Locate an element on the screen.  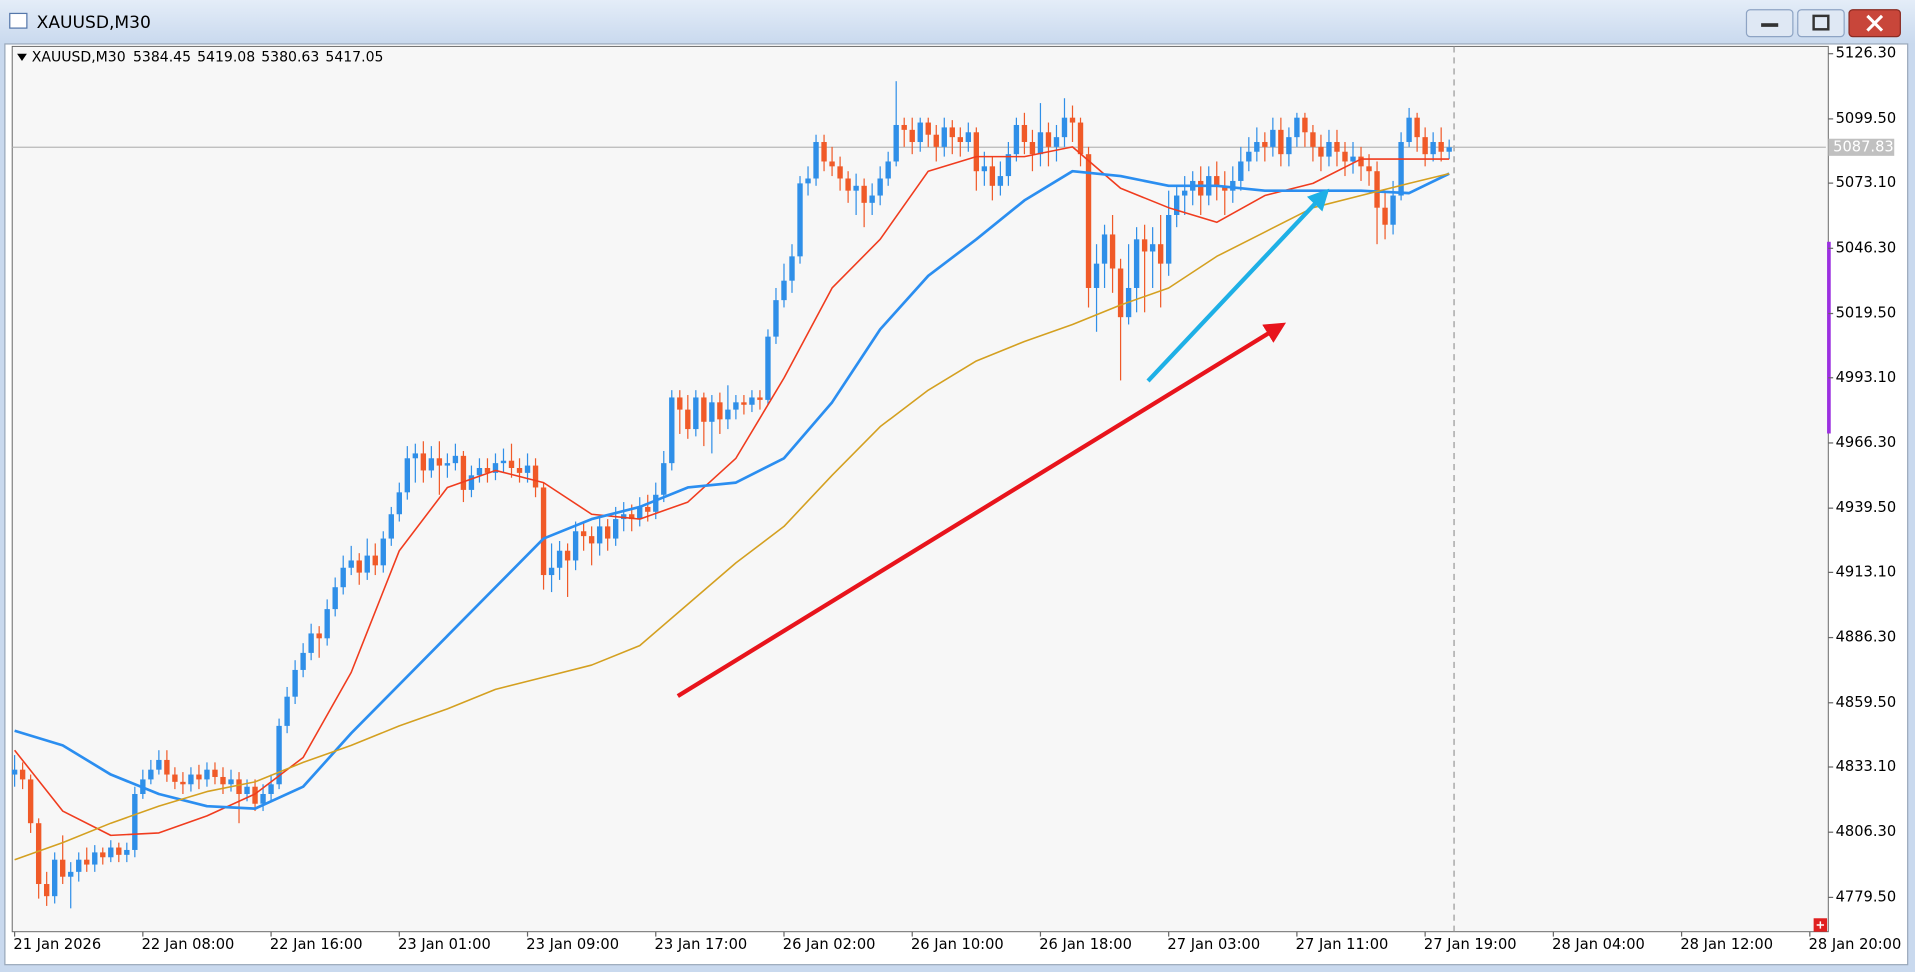
x-tick-label: 28 Jan 12:00 is located at coordinates (1726, 944).